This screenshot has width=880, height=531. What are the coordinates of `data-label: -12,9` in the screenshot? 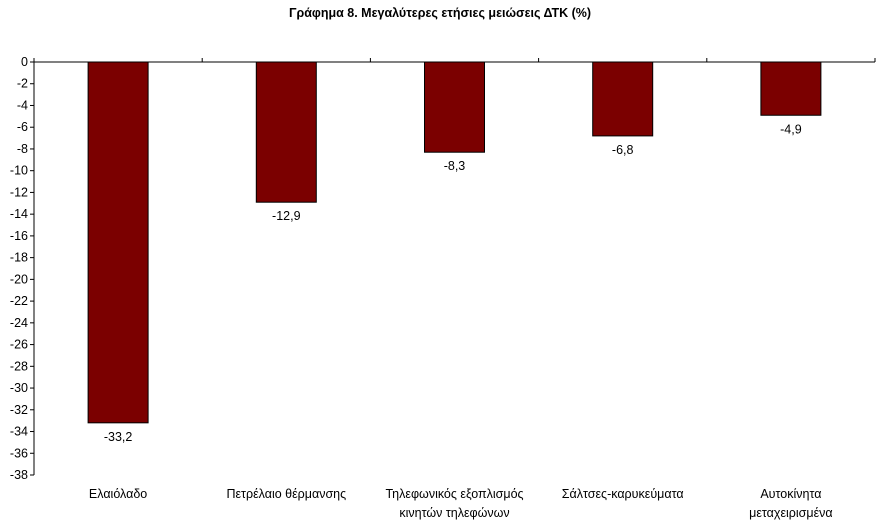 It's located at (286, 216).